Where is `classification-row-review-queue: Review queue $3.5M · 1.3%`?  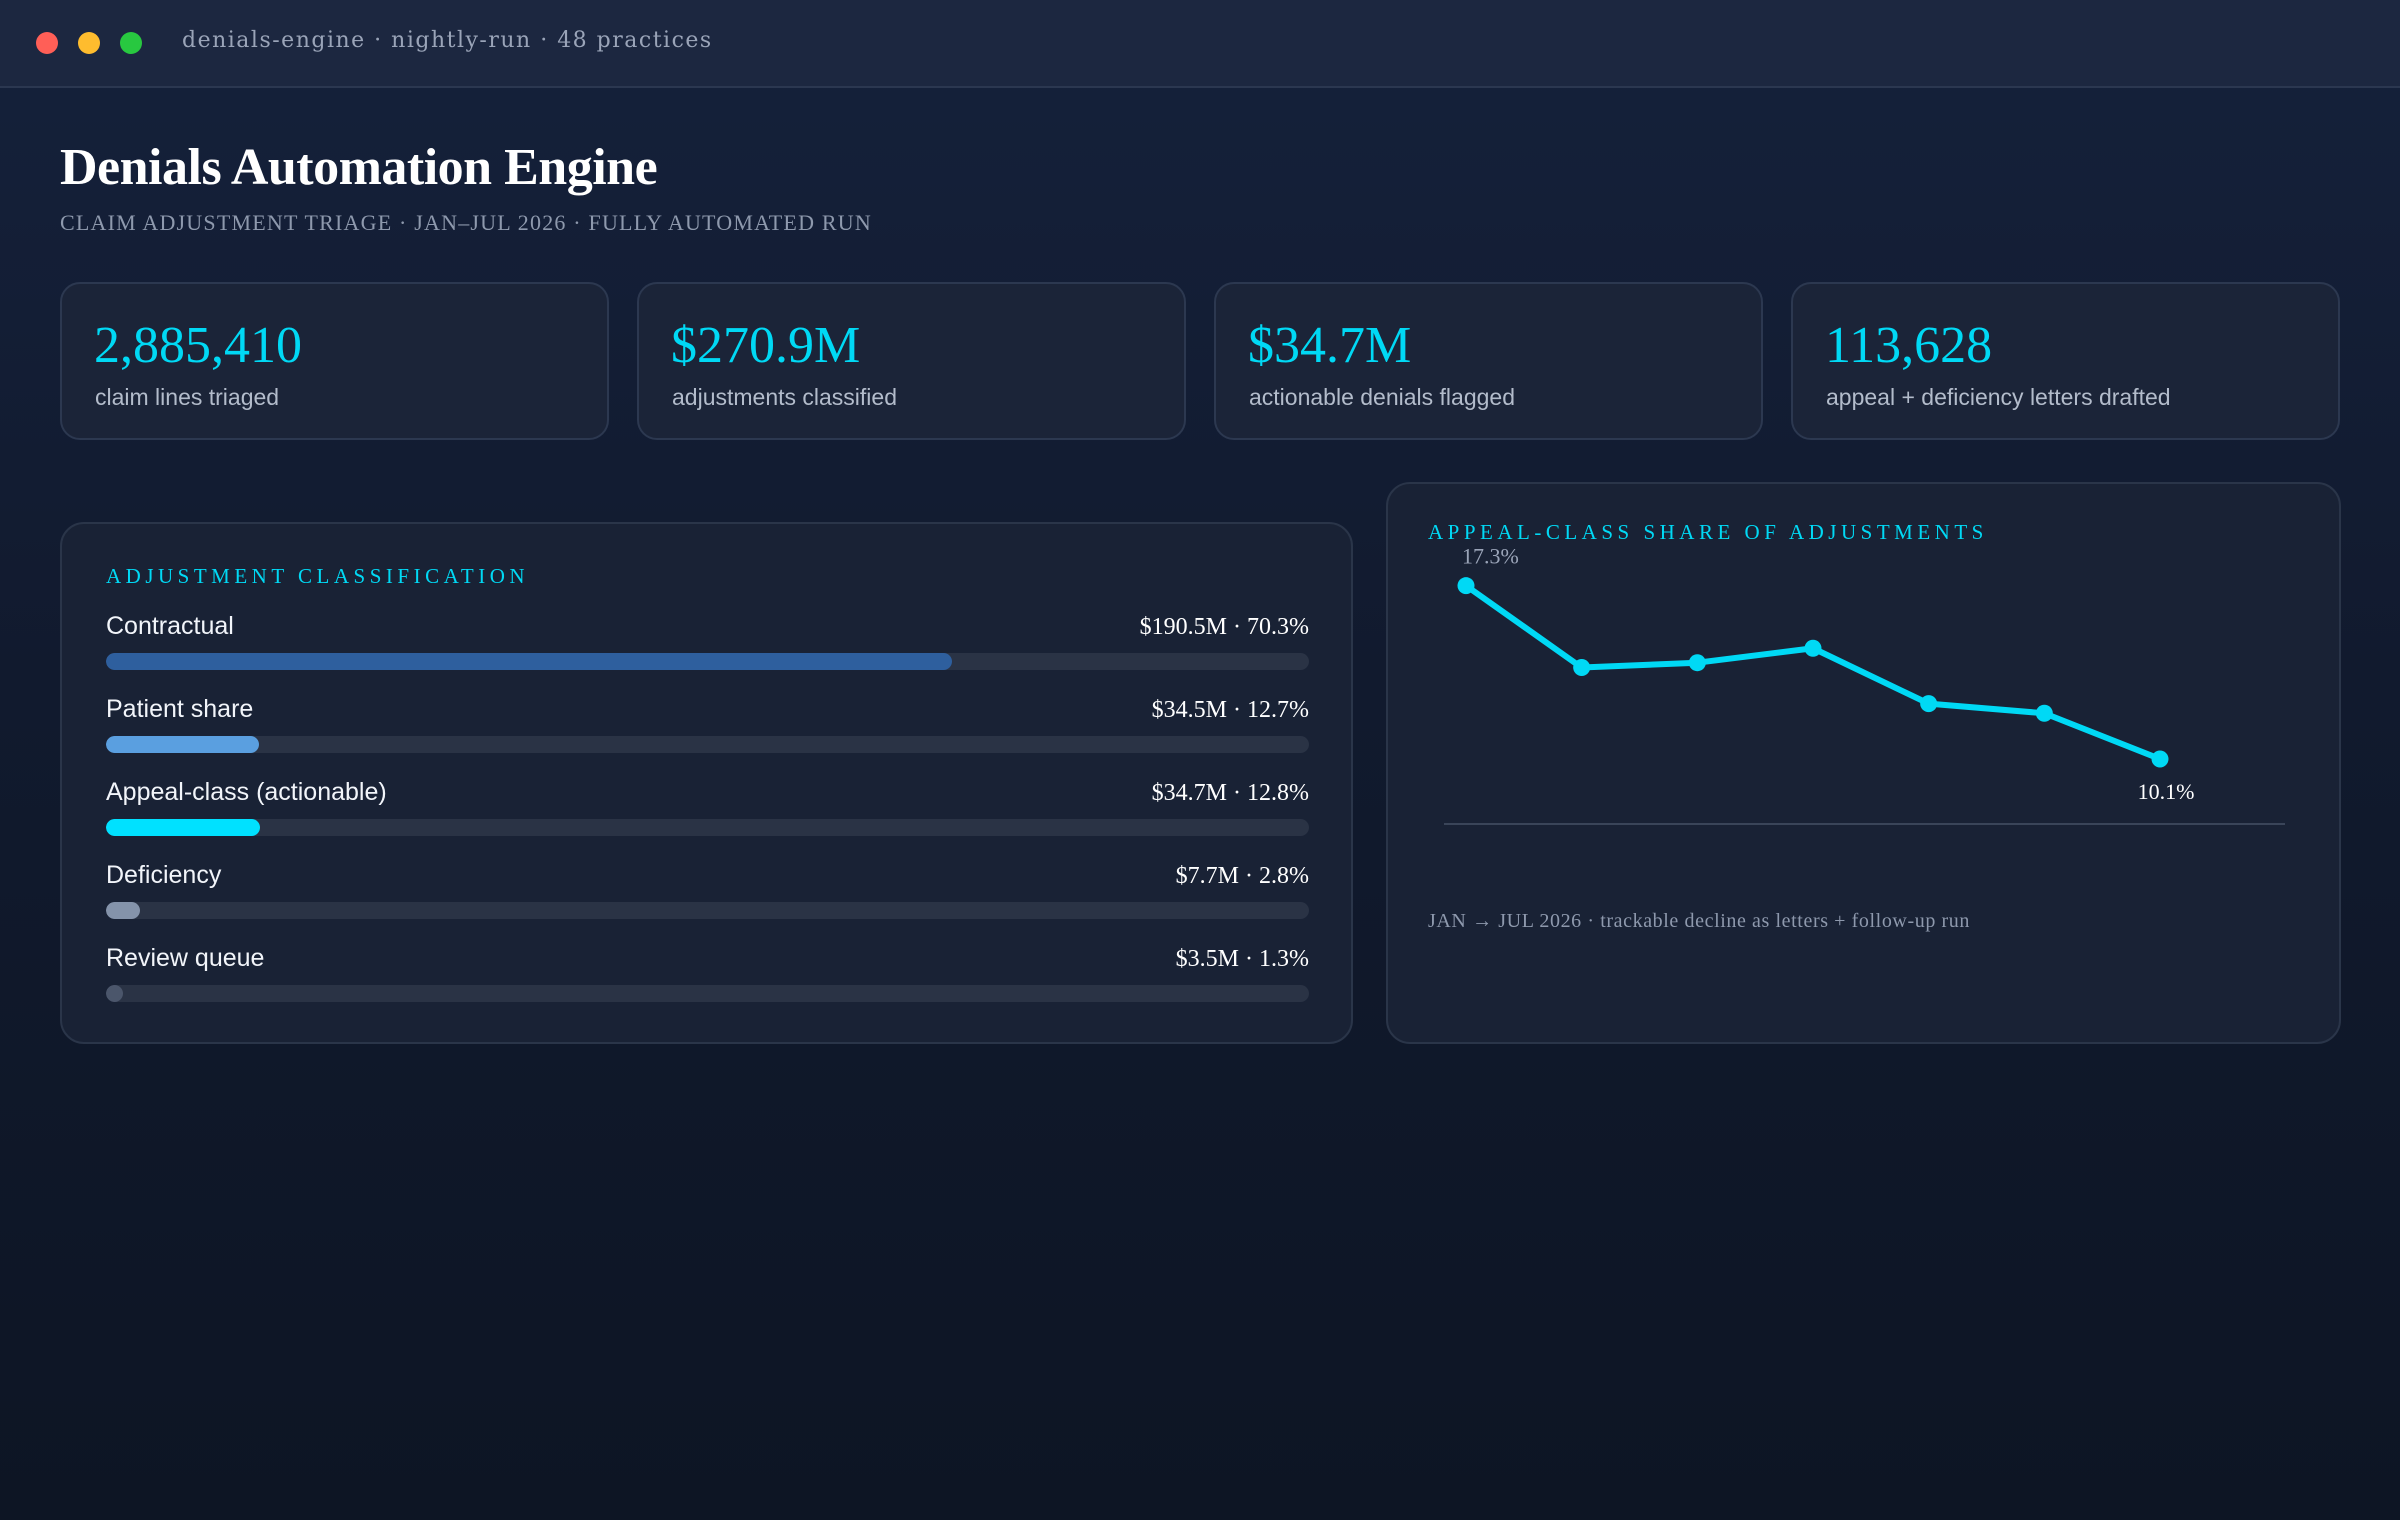 classification-row-review-queue: Review queue $3.5M · 1.3% is located at coordinates (707, 979).